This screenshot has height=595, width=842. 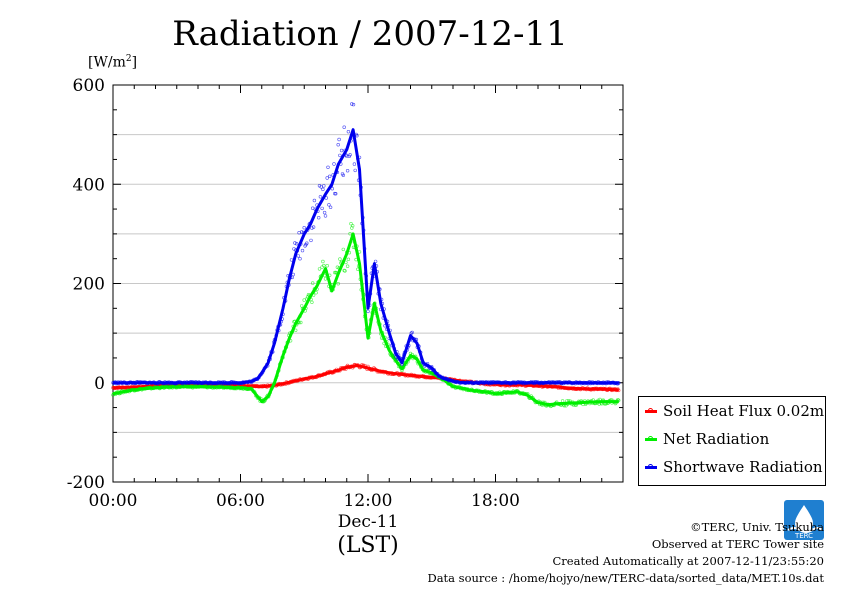 What do you see at coordinates (757, 527) in the screenshot?
I see `credit-copyright: ©TERC, Univ. Tsukuba` at bounding box center [757, 527].